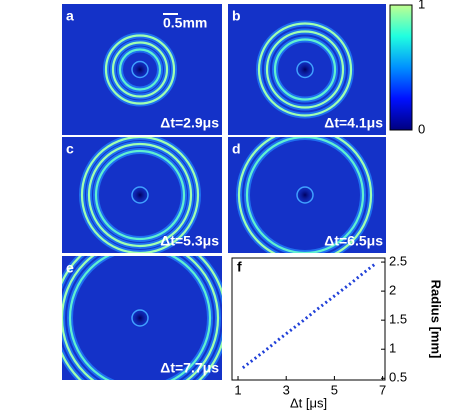 This screenshot has height=414, width=474. What do you see at coordinates (421, 128) in the screenshot?
I see `colorbar-tick-label: 0` at bounding box center [421, 128].